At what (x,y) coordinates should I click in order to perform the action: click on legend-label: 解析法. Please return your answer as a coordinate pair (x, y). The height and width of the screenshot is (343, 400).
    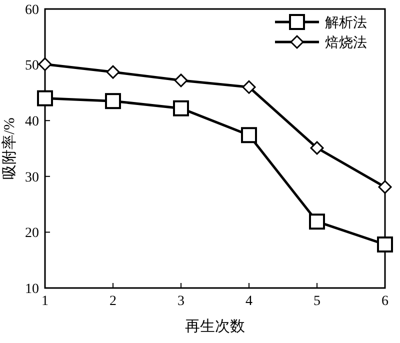
    Looking at the image, I should click on (346, 22).